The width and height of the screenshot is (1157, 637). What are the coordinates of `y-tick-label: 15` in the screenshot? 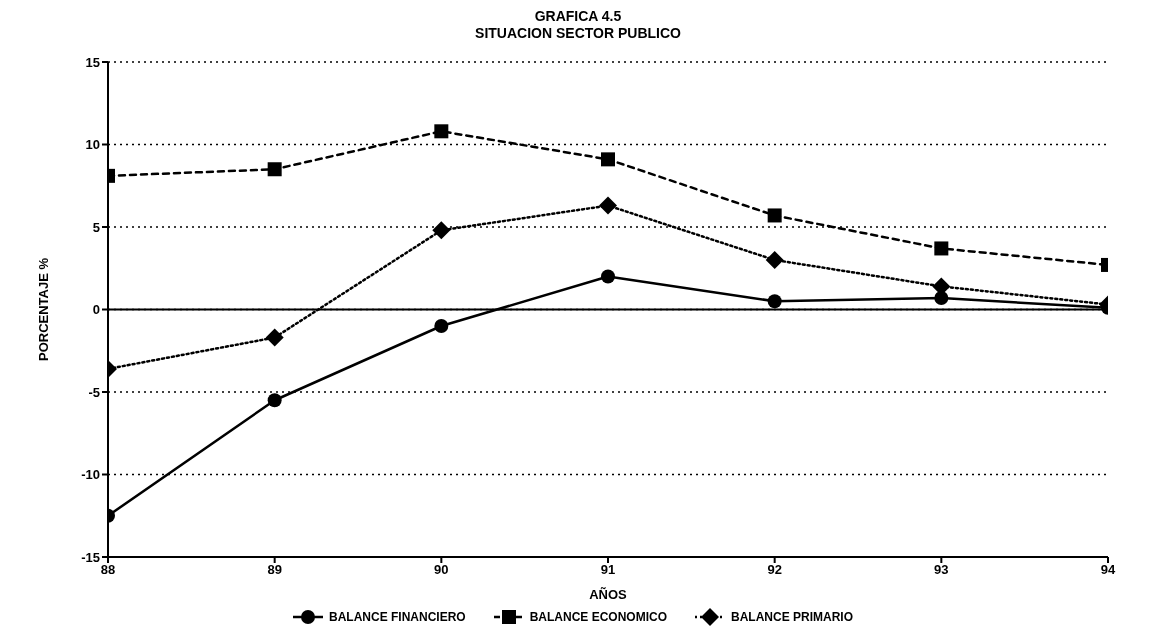 It's located at (92, 62).